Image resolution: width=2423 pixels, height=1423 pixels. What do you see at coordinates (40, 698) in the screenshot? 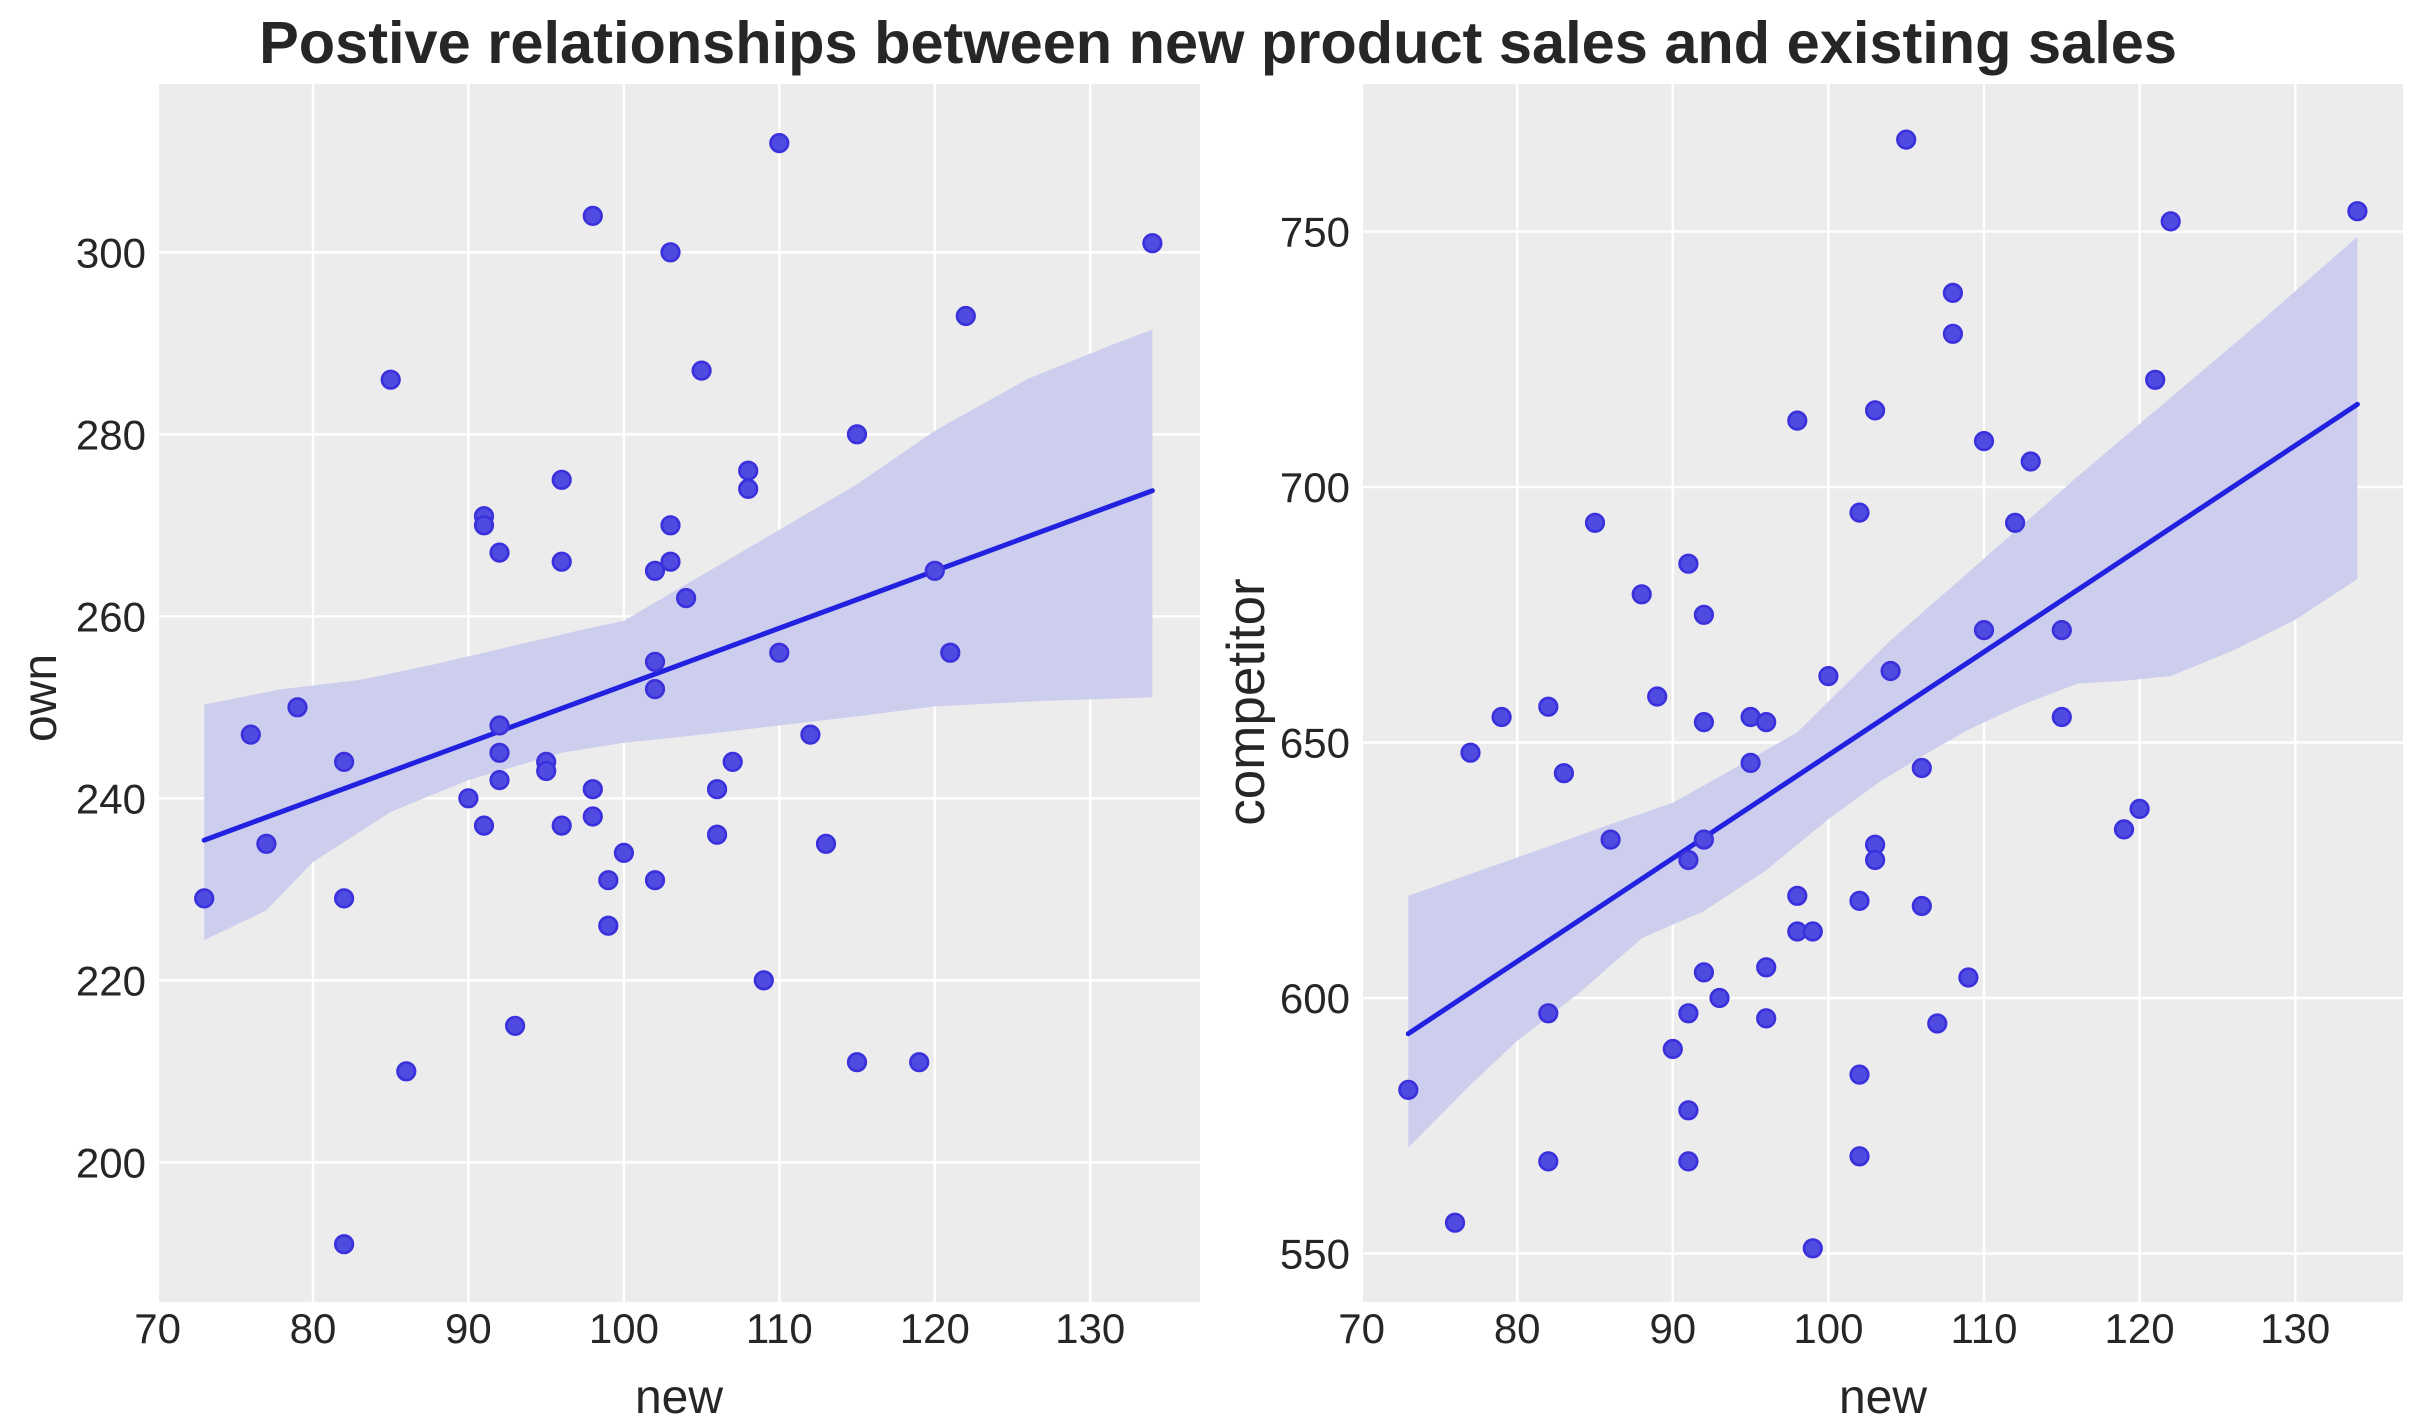
I see `svg-text: own` at bounding box center [40, 698].